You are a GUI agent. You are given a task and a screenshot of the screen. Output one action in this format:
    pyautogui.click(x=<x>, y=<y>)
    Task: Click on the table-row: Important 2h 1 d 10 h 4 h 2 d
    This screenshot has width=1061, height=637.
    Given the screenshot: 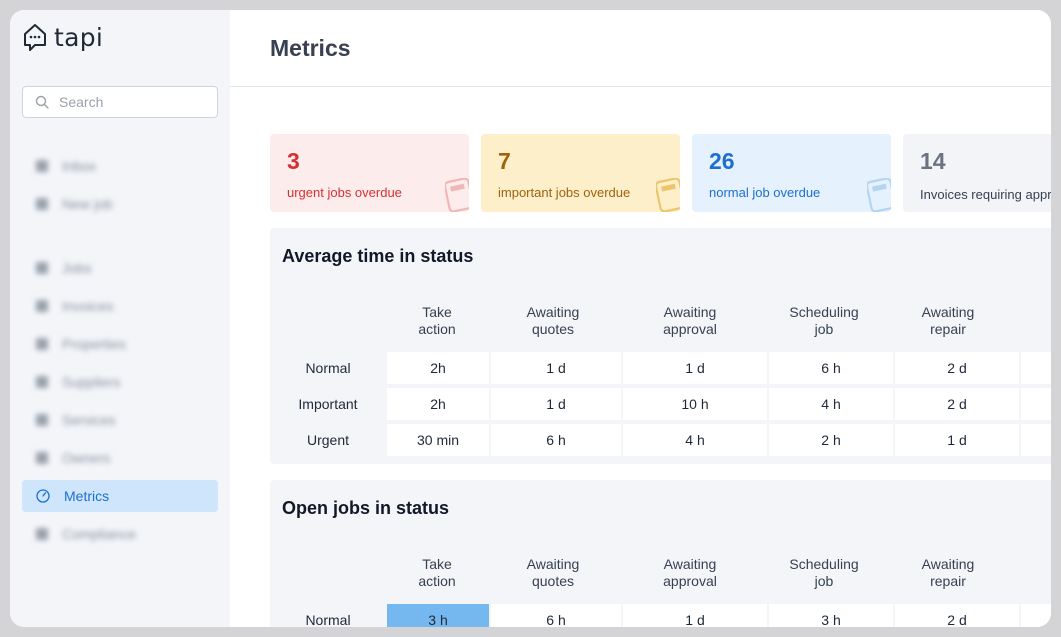 What is the action you would take?
    pyautogui.click(x=660, y=404)
    